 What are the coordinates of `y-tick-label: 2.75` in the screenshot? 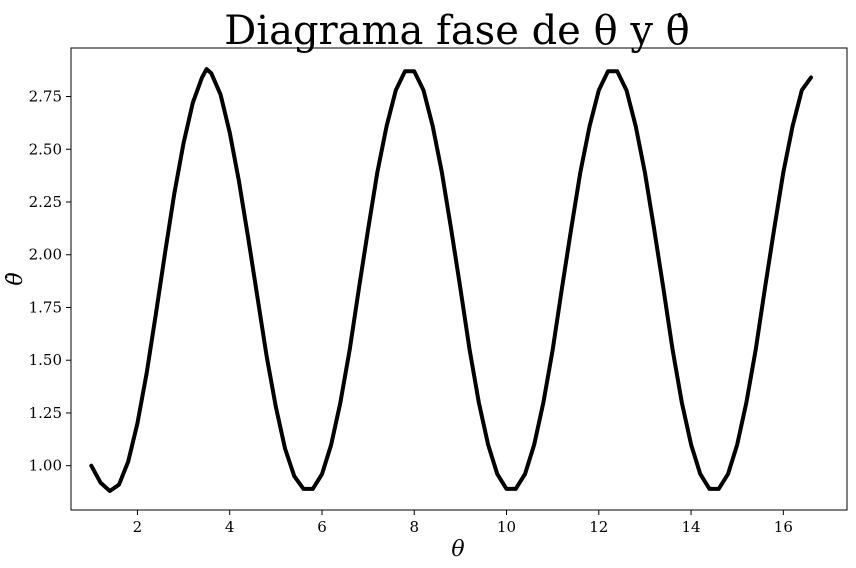 It's located at (45, 97).